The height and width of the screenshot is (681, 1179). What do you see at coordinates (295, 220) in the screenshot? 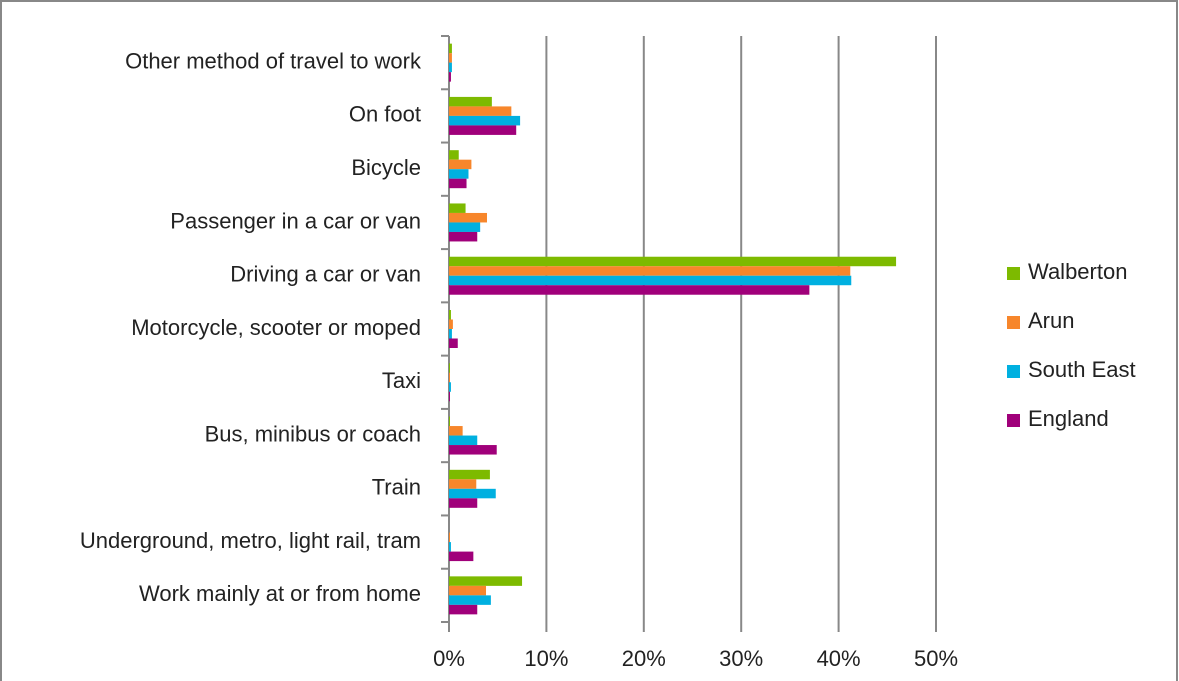
I see `y-tick-label: Passenger in a car or van` at bounding box center [295, 220].